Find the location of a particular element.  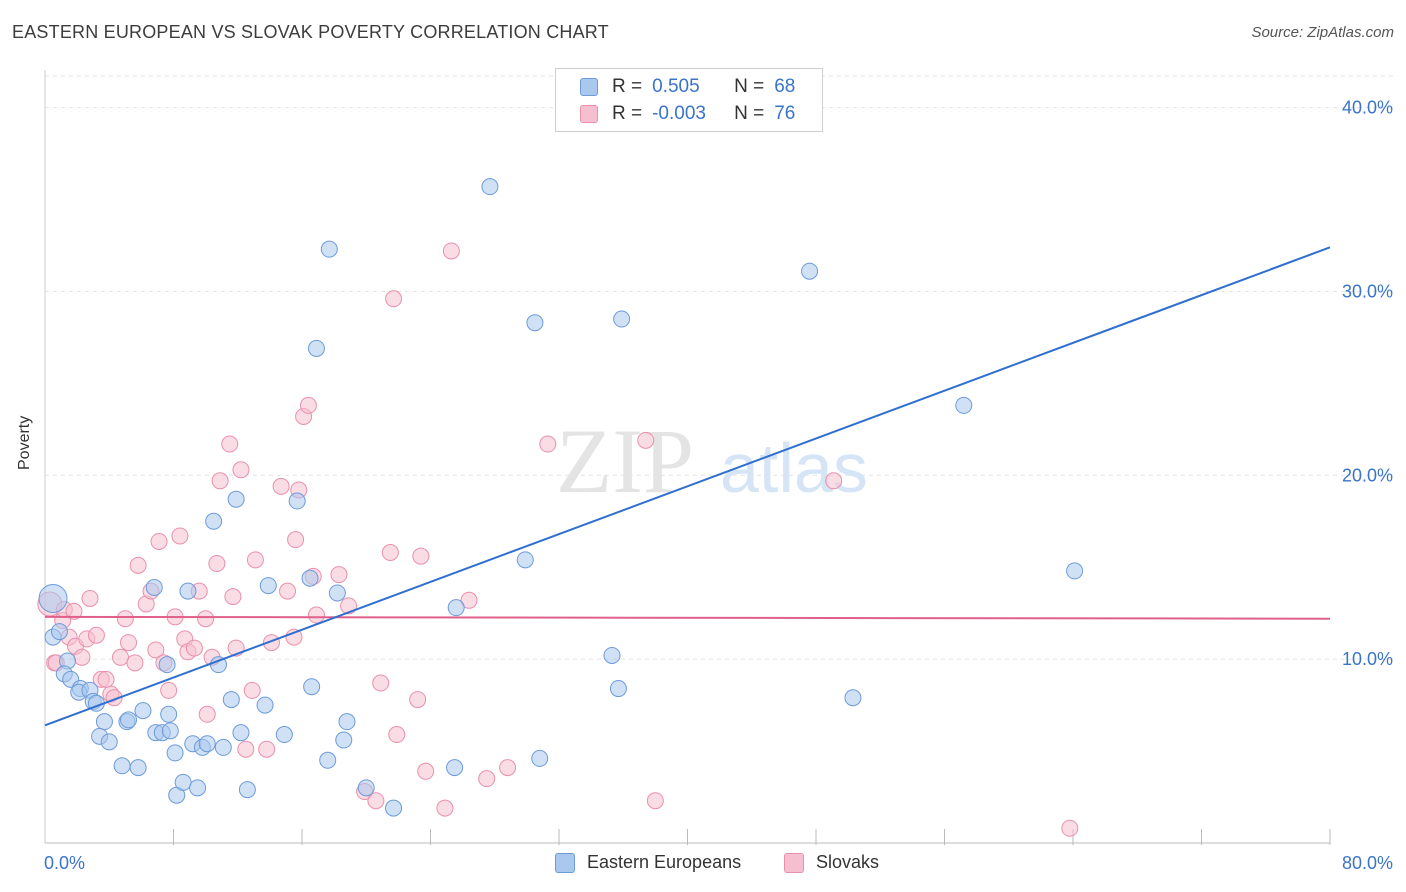

source-note: Source: ZipAtlas.com is located at coordinates (1322, 32).